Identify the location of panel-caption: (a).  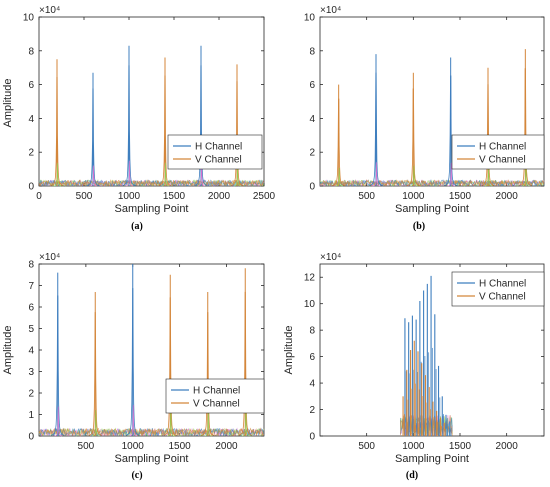
(137, 226).